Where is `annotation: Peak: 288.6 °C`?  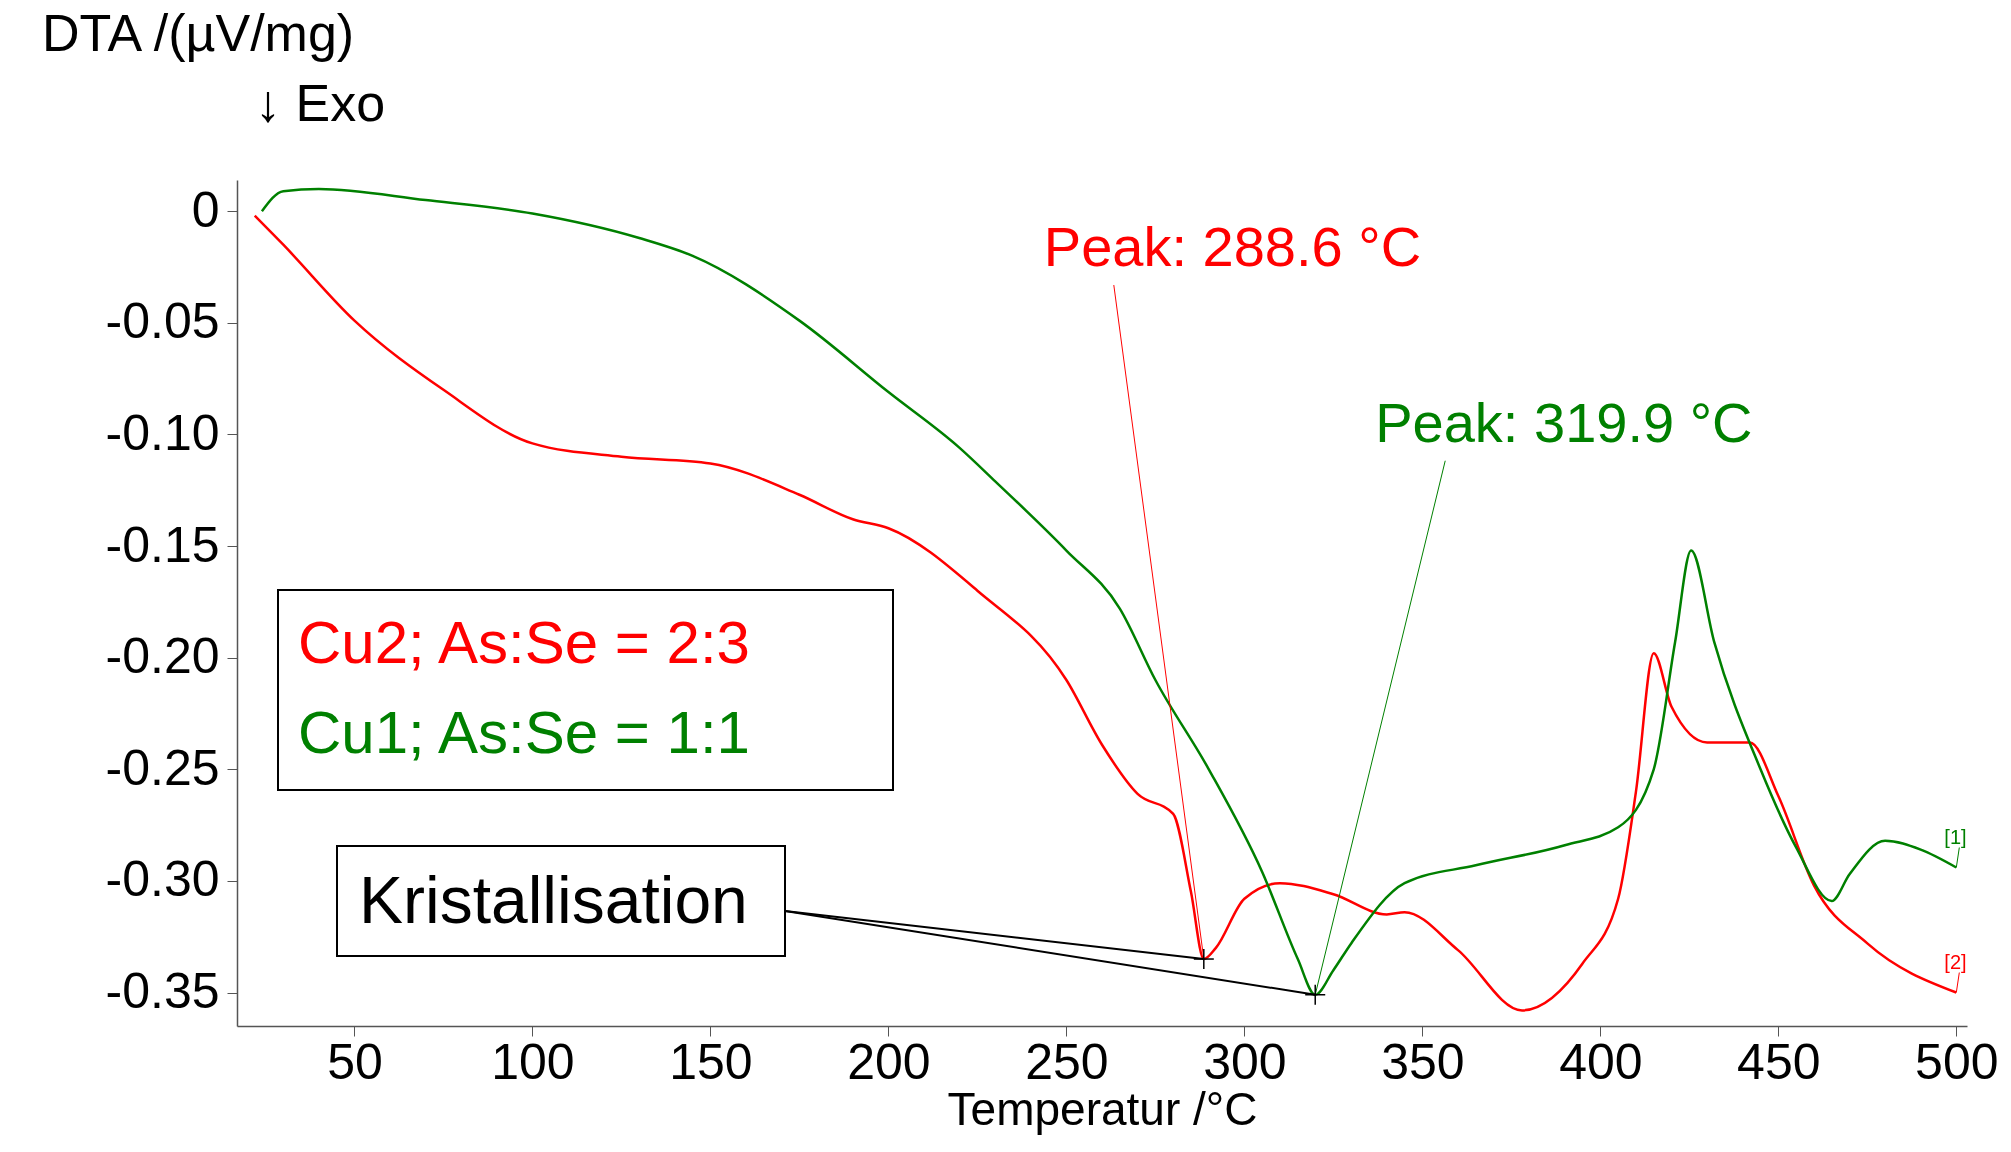
annotation: Peak: 288.6 °C is located at coordinates (1232, 247).